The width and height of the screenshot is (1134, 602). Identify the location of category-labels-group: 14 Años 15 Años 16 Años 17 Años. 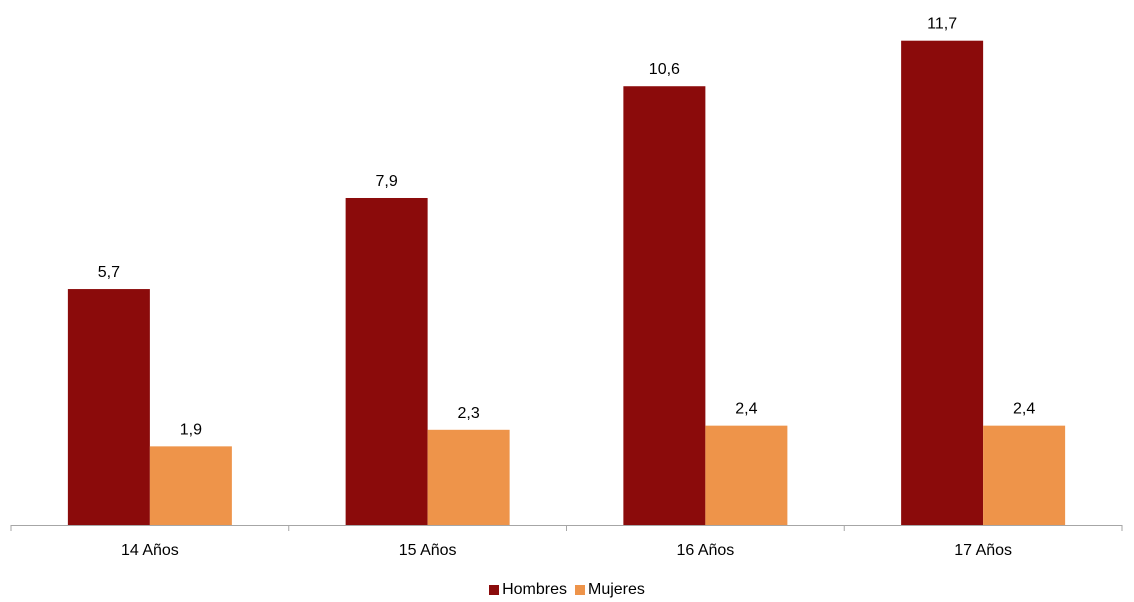
(566, 550).